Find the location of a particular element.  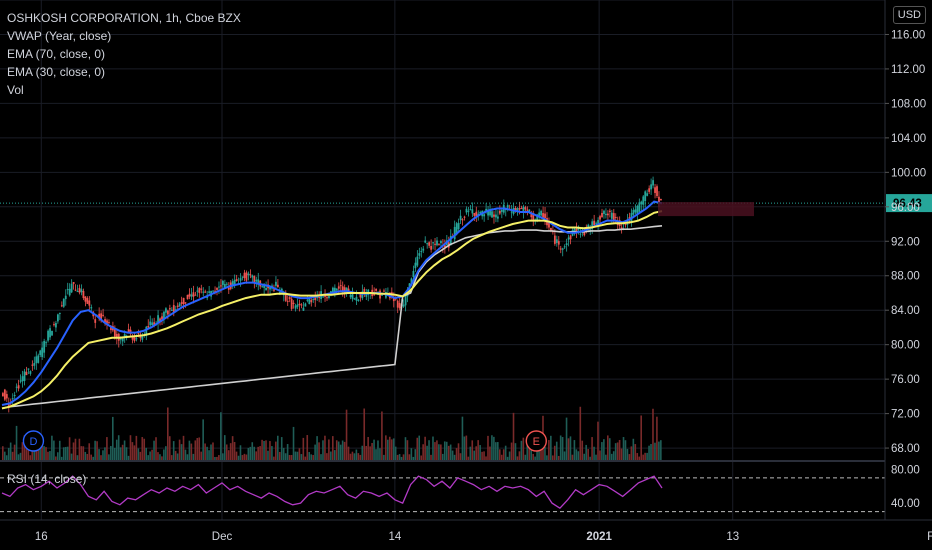

event-earnings-marker: E is located at coordinates (536, 441).